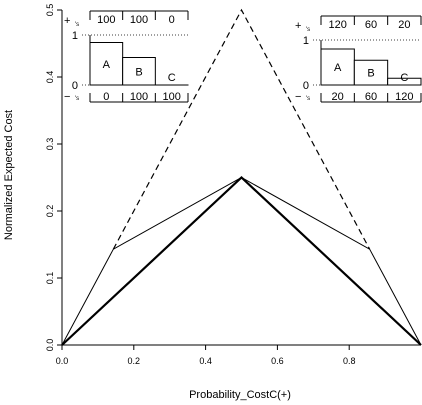 Image resolution: width=422 pixels, height=405 pixels. What do you see at coordinates (404, 25) in the screenshot?
I see `inset-top-value: 20` at bounding box center [404, 25].